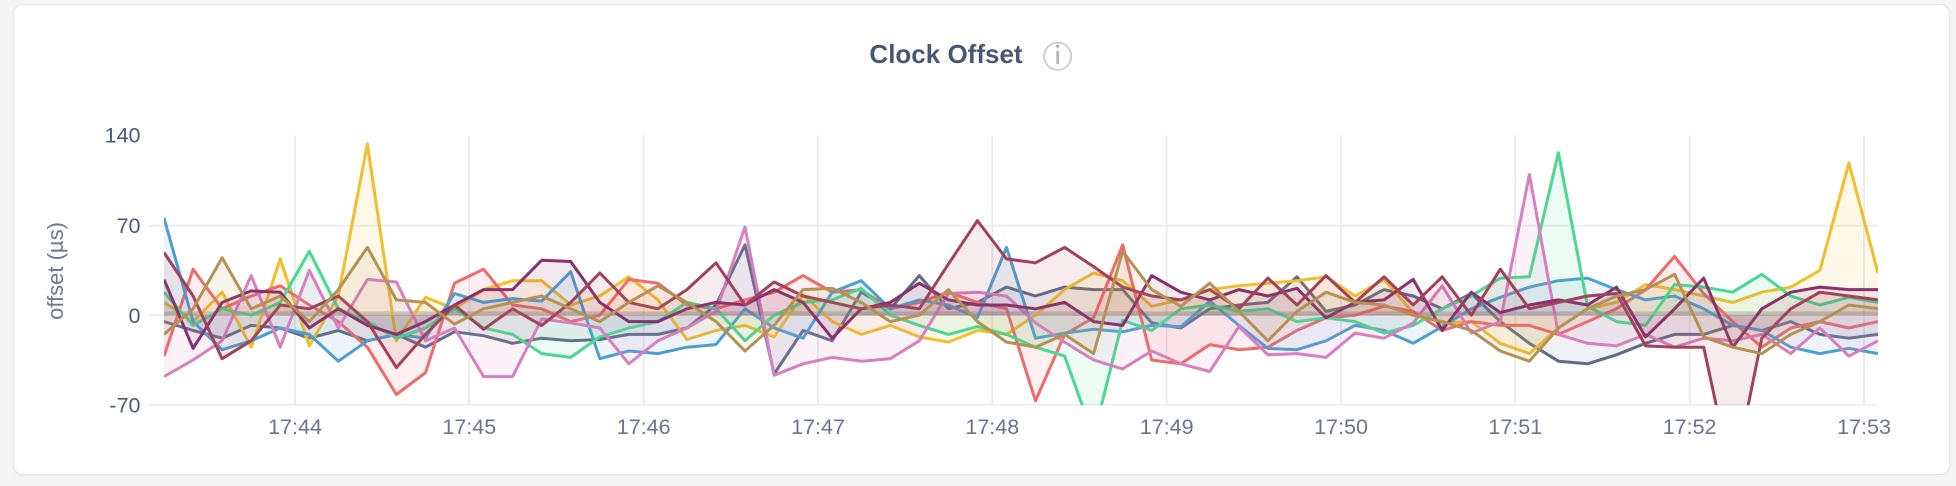  What do you see at coordinates (1167, 427) in the screenshot?
I see `svg-text: 17:49` at bounding box center [1167, 427].